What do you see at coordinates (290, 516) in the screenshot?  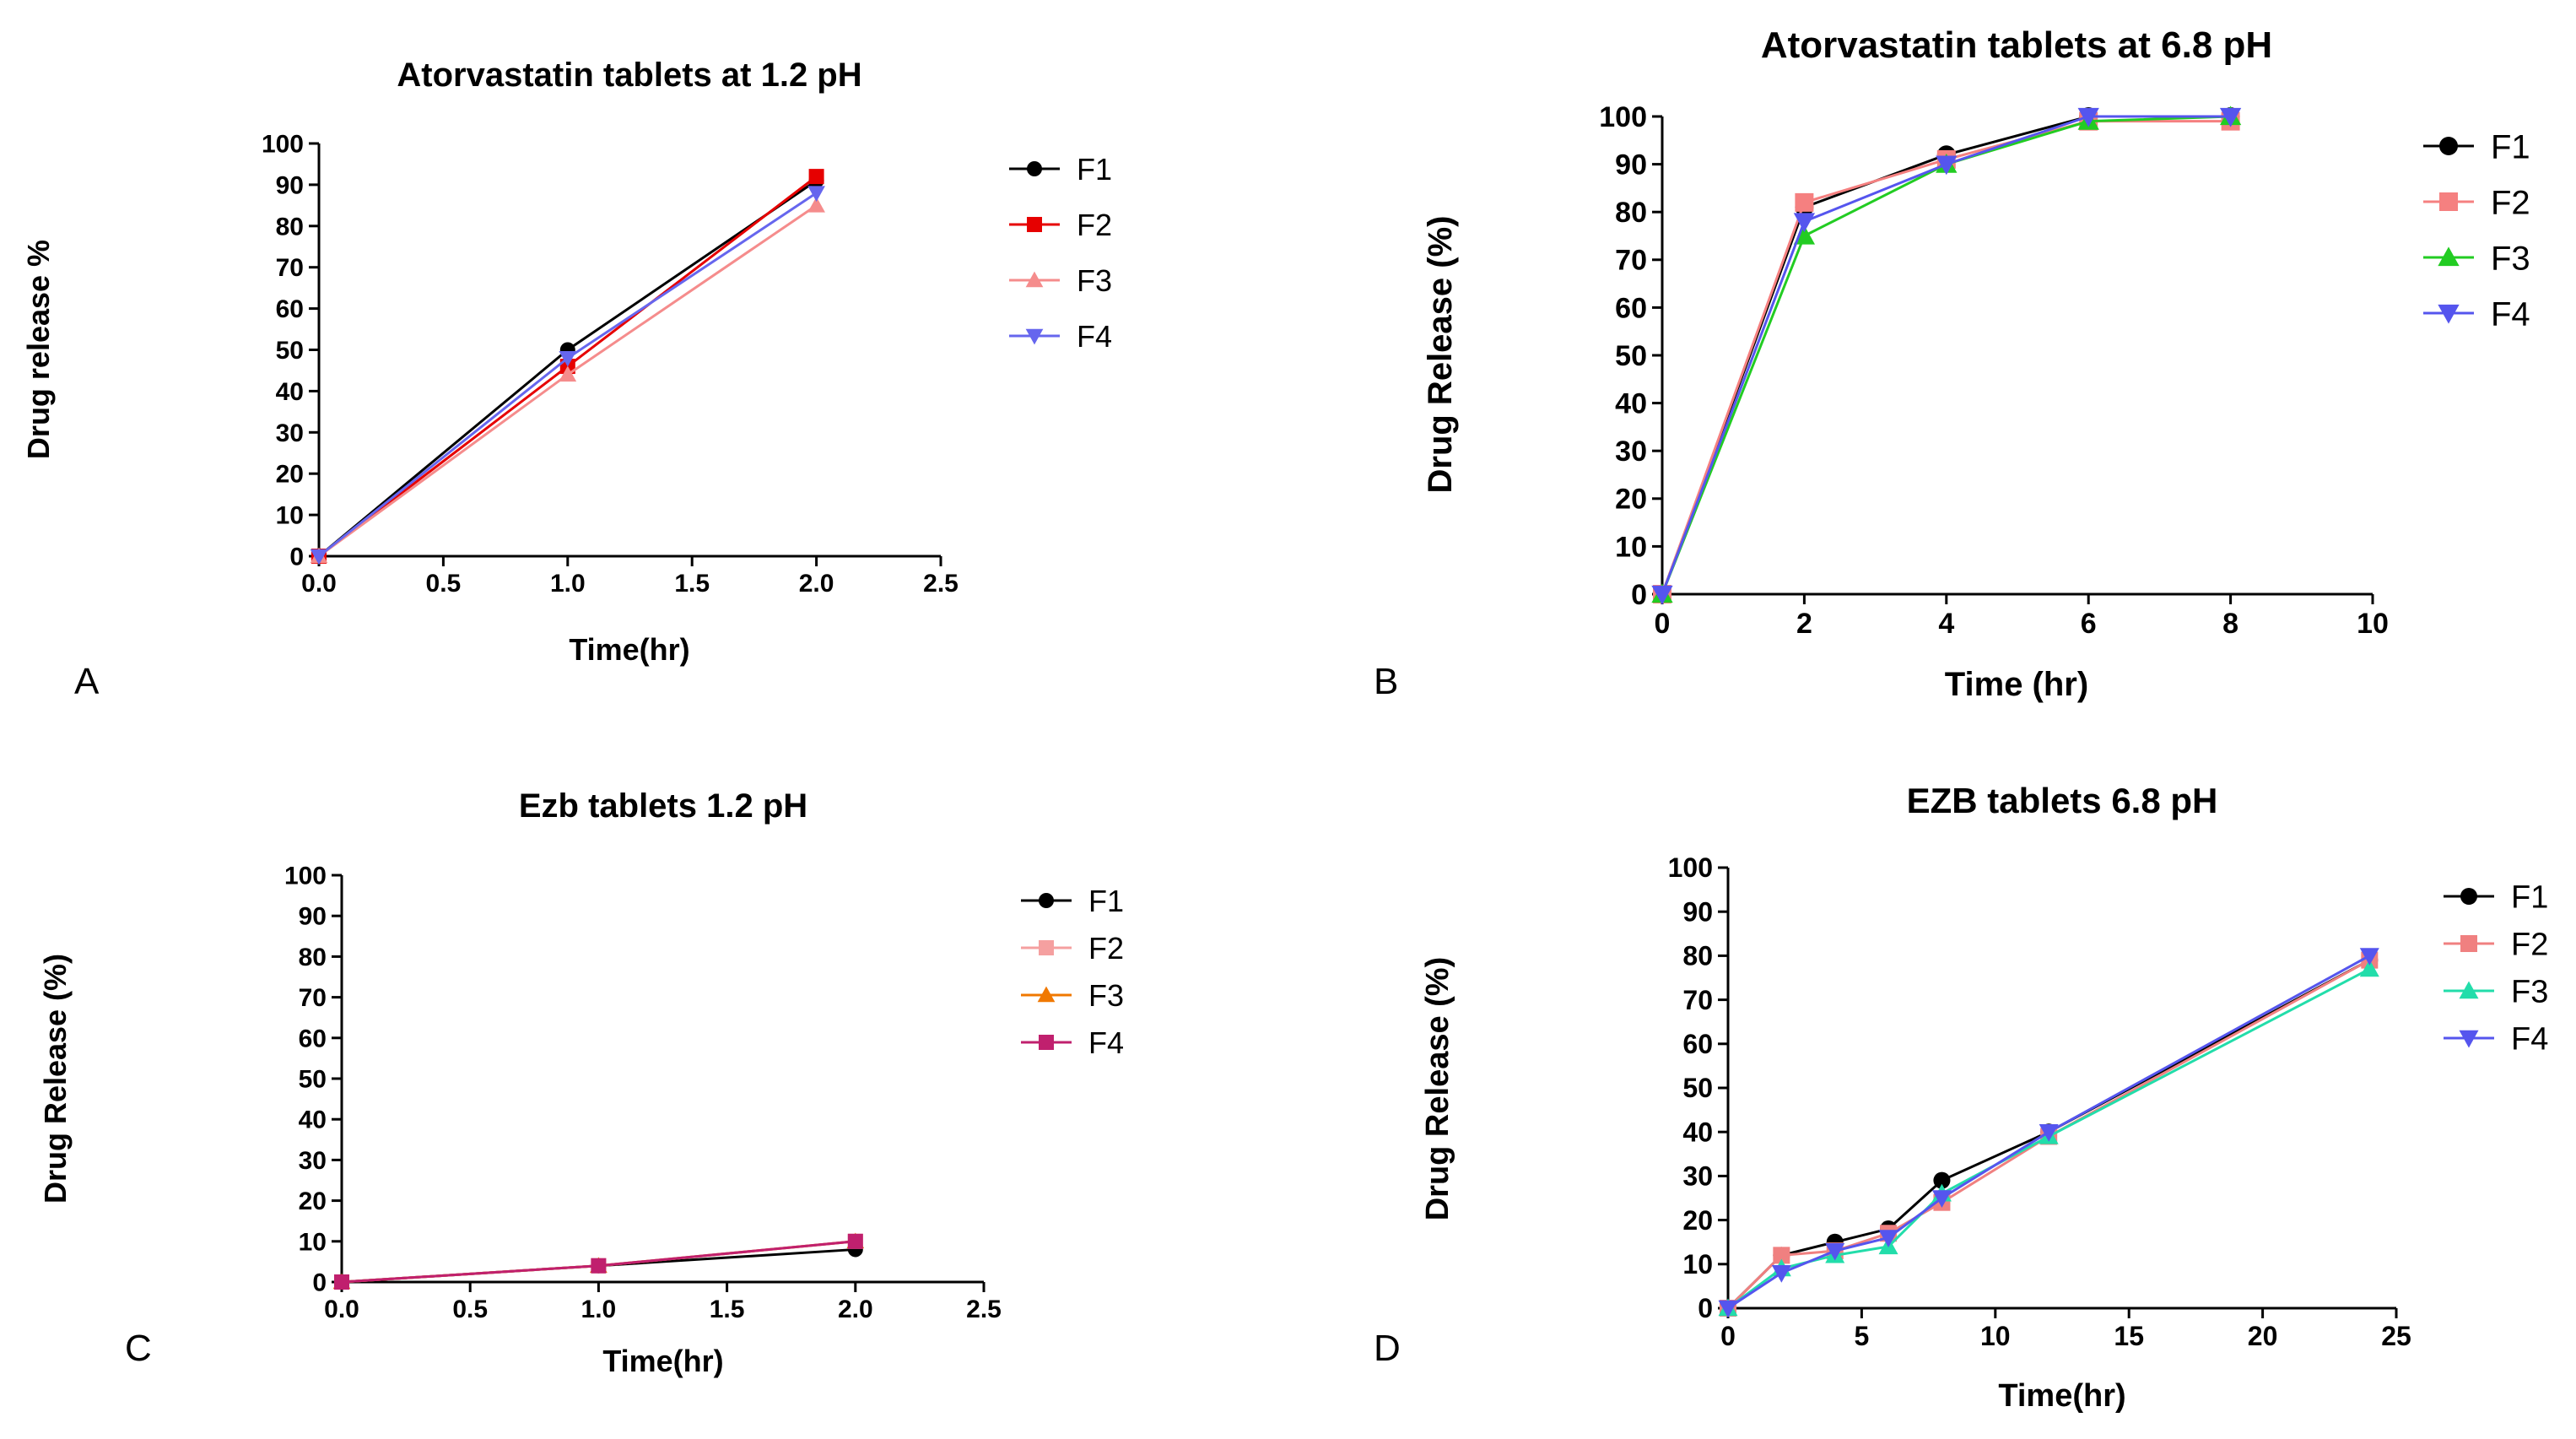 I see `chart-a-y-tick-label: 10` at bounding box center [290, 516].